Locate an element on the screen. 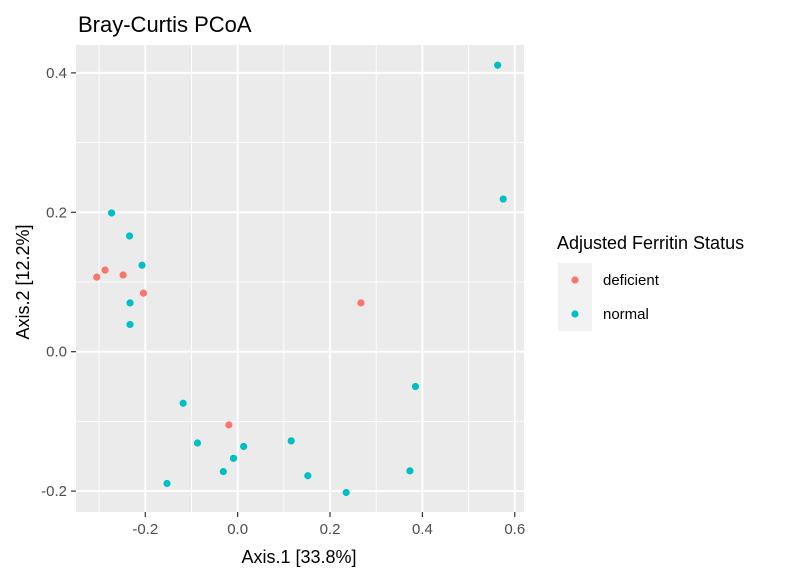 This screenshot has width=802, height=579. legend-label-normal: normal is located at coordinates (626, 314).